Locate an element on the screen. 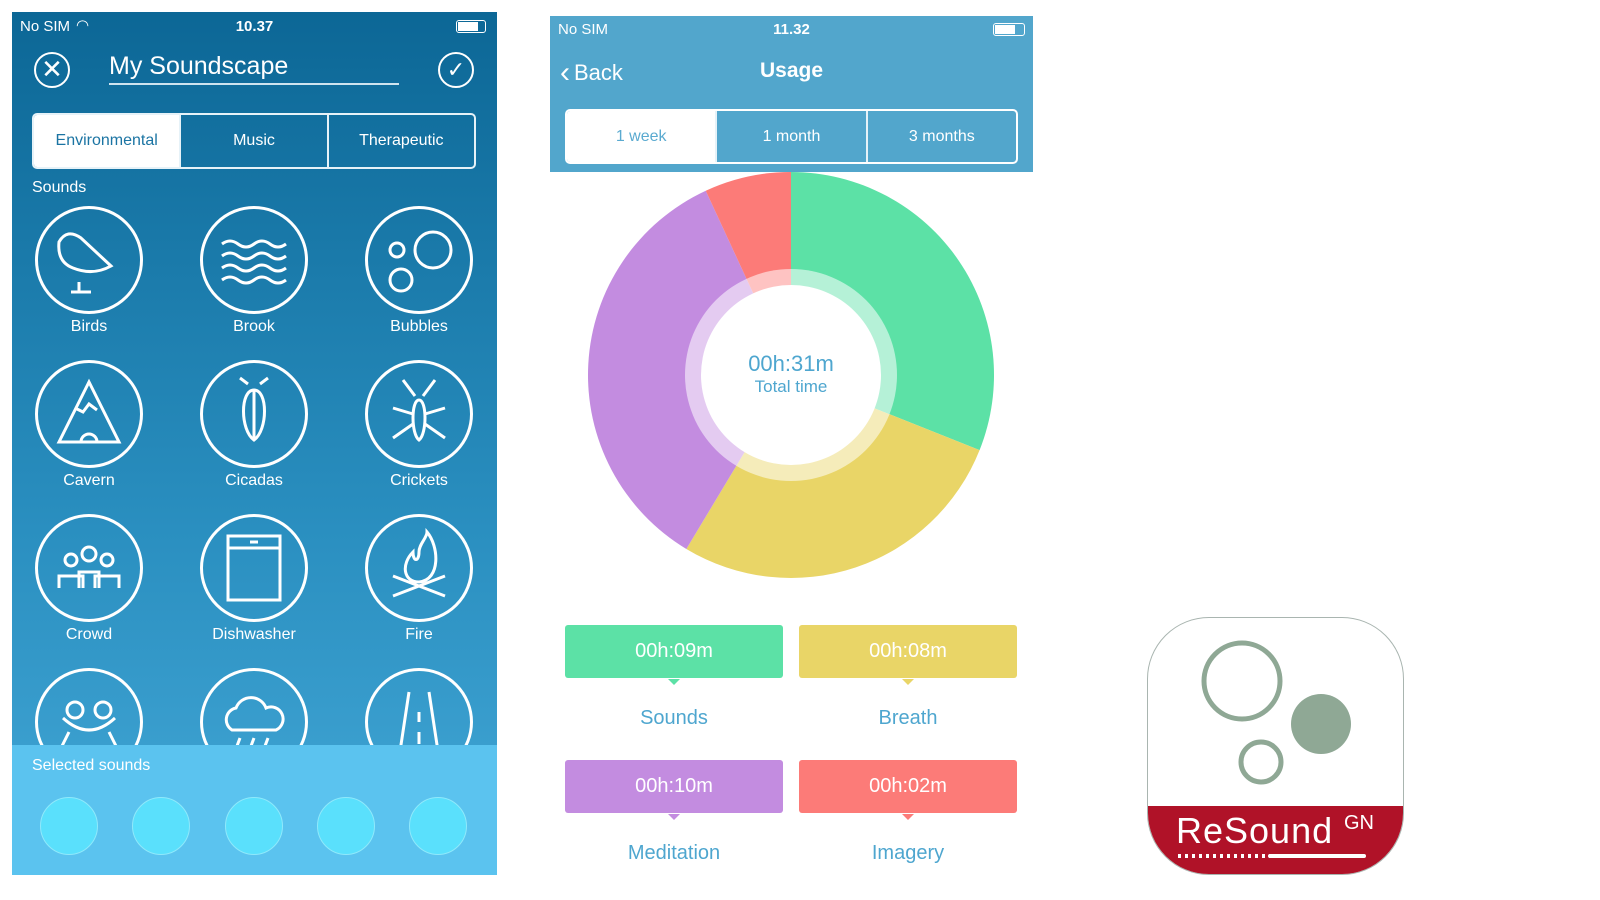 This screenshot has width=1600, height=900. sound-label: Brook is located at coordinates (254, 326).